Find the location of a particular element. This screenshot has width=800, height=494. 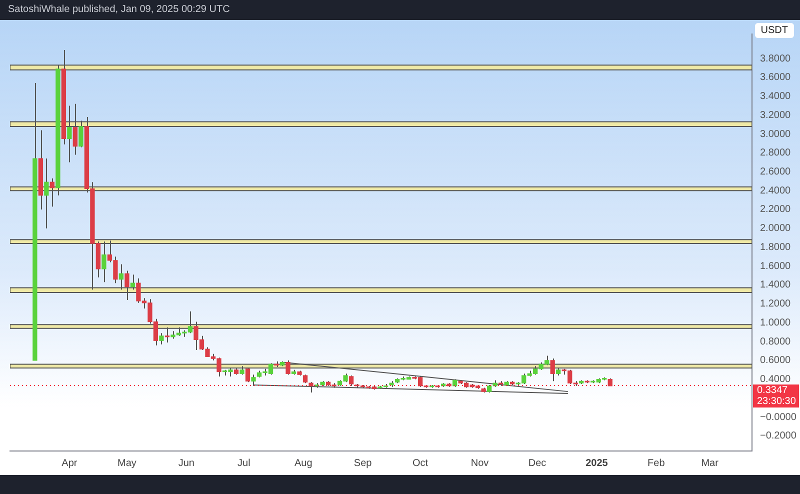

x-tick-label: Mar is located at coordinates (710, 463).